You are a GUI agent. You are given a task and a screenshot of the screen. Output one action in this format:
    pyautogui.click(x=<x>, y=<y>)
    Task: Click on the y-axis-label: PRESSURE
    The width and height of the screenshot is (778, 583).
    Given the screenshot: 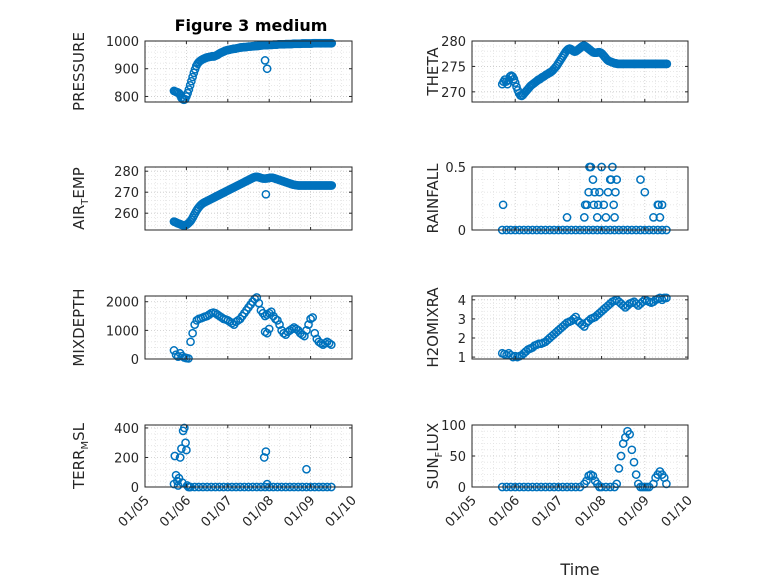 What is the action you would take?
    pyautogui.click(x=79, y=71)
    